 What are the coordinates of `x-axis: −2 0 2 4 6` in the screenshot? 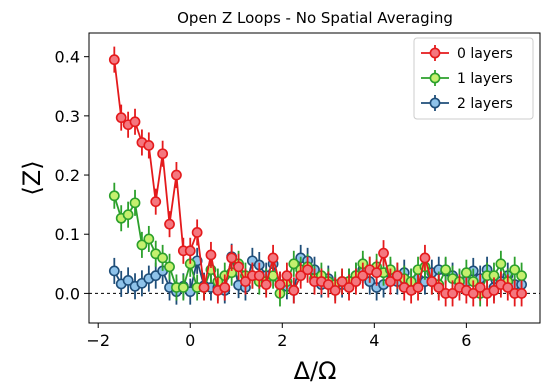 It's located at (278, 336).